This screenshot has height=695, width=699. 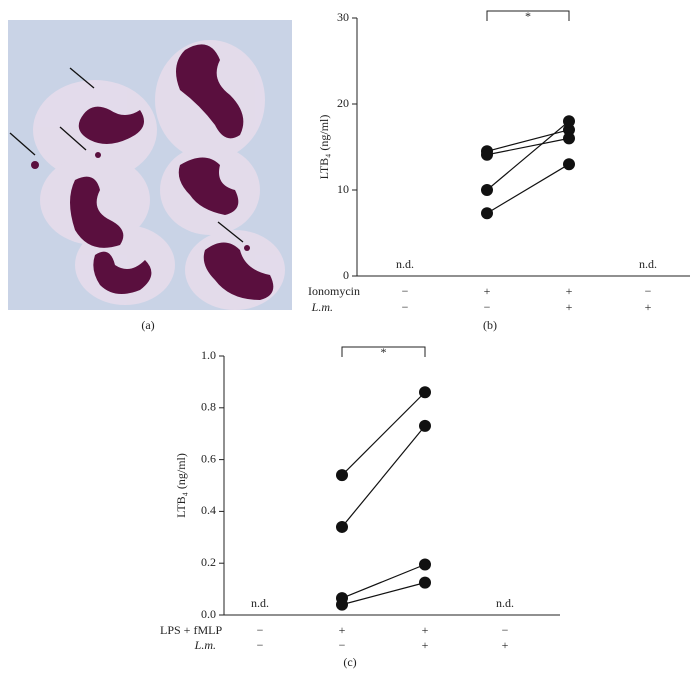 I want to click on row-label: LPS + fMLP, so click(x=191, y=630).